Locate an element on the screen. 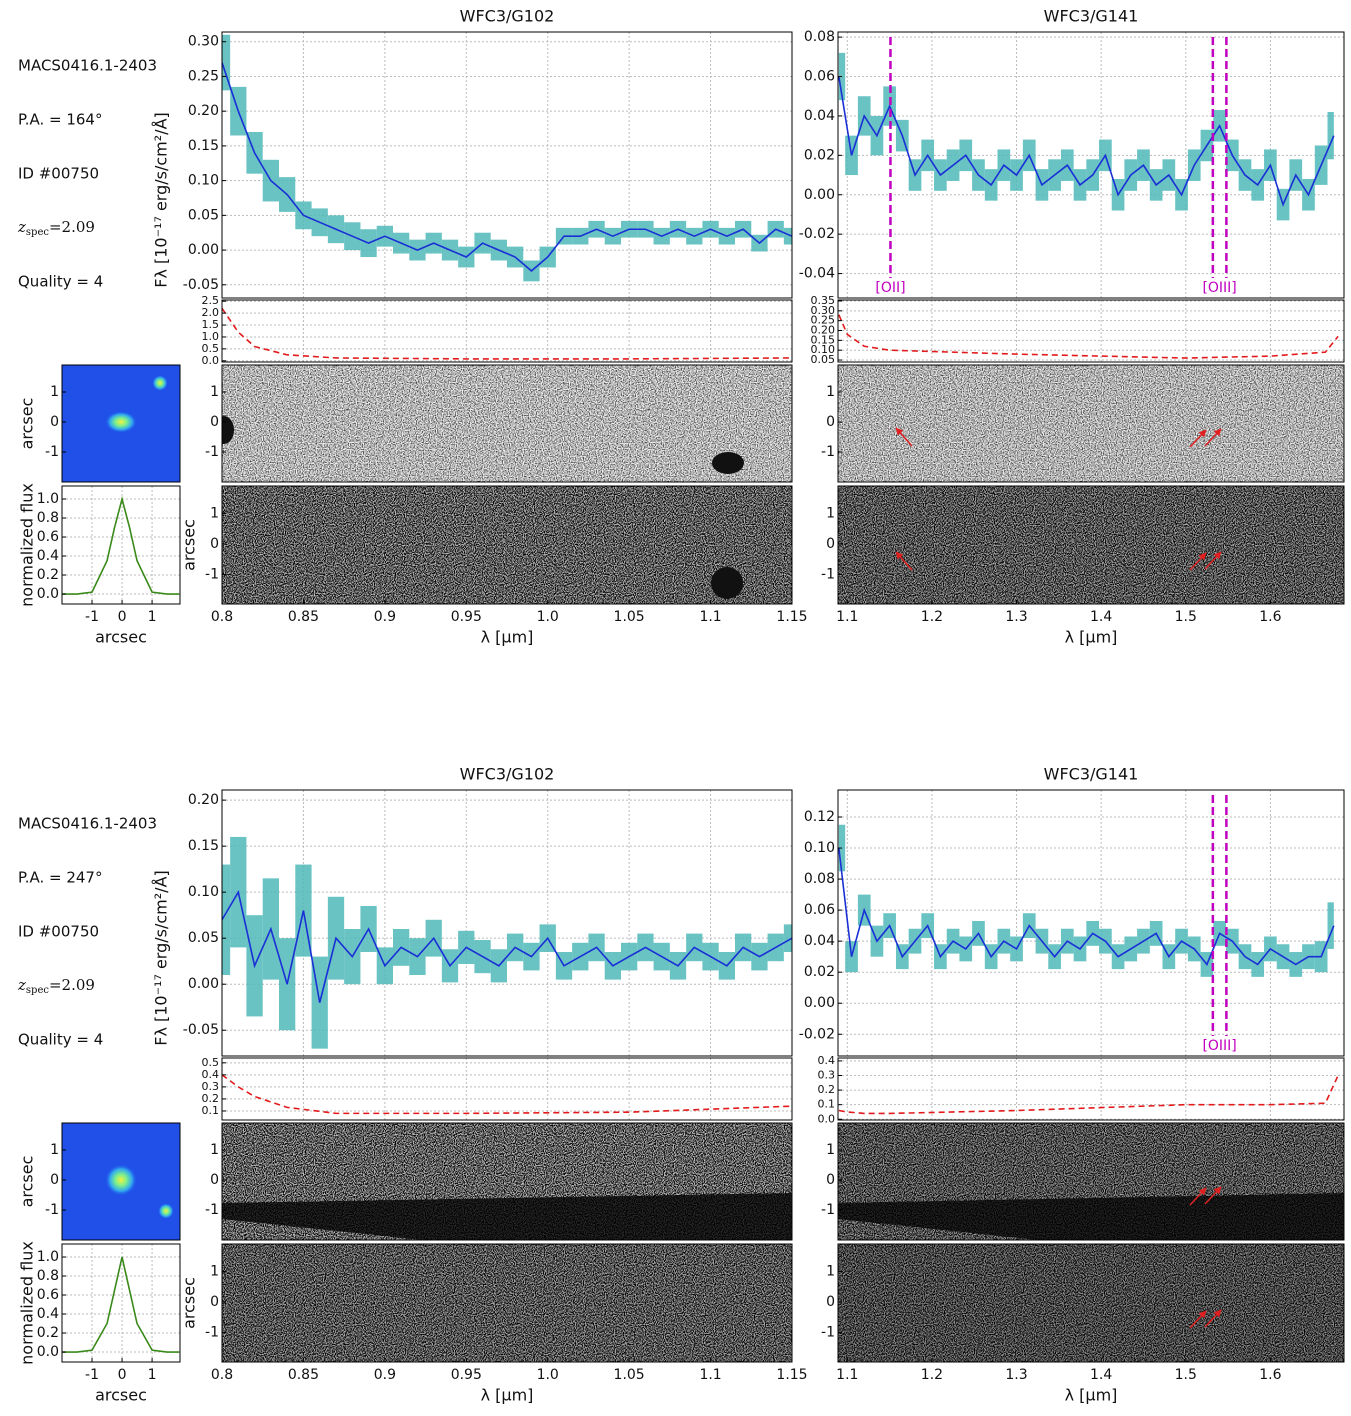 This screenshot has width=1351, height=1416. y-tick-label: 0.35 is located at coordinates (823, 300).